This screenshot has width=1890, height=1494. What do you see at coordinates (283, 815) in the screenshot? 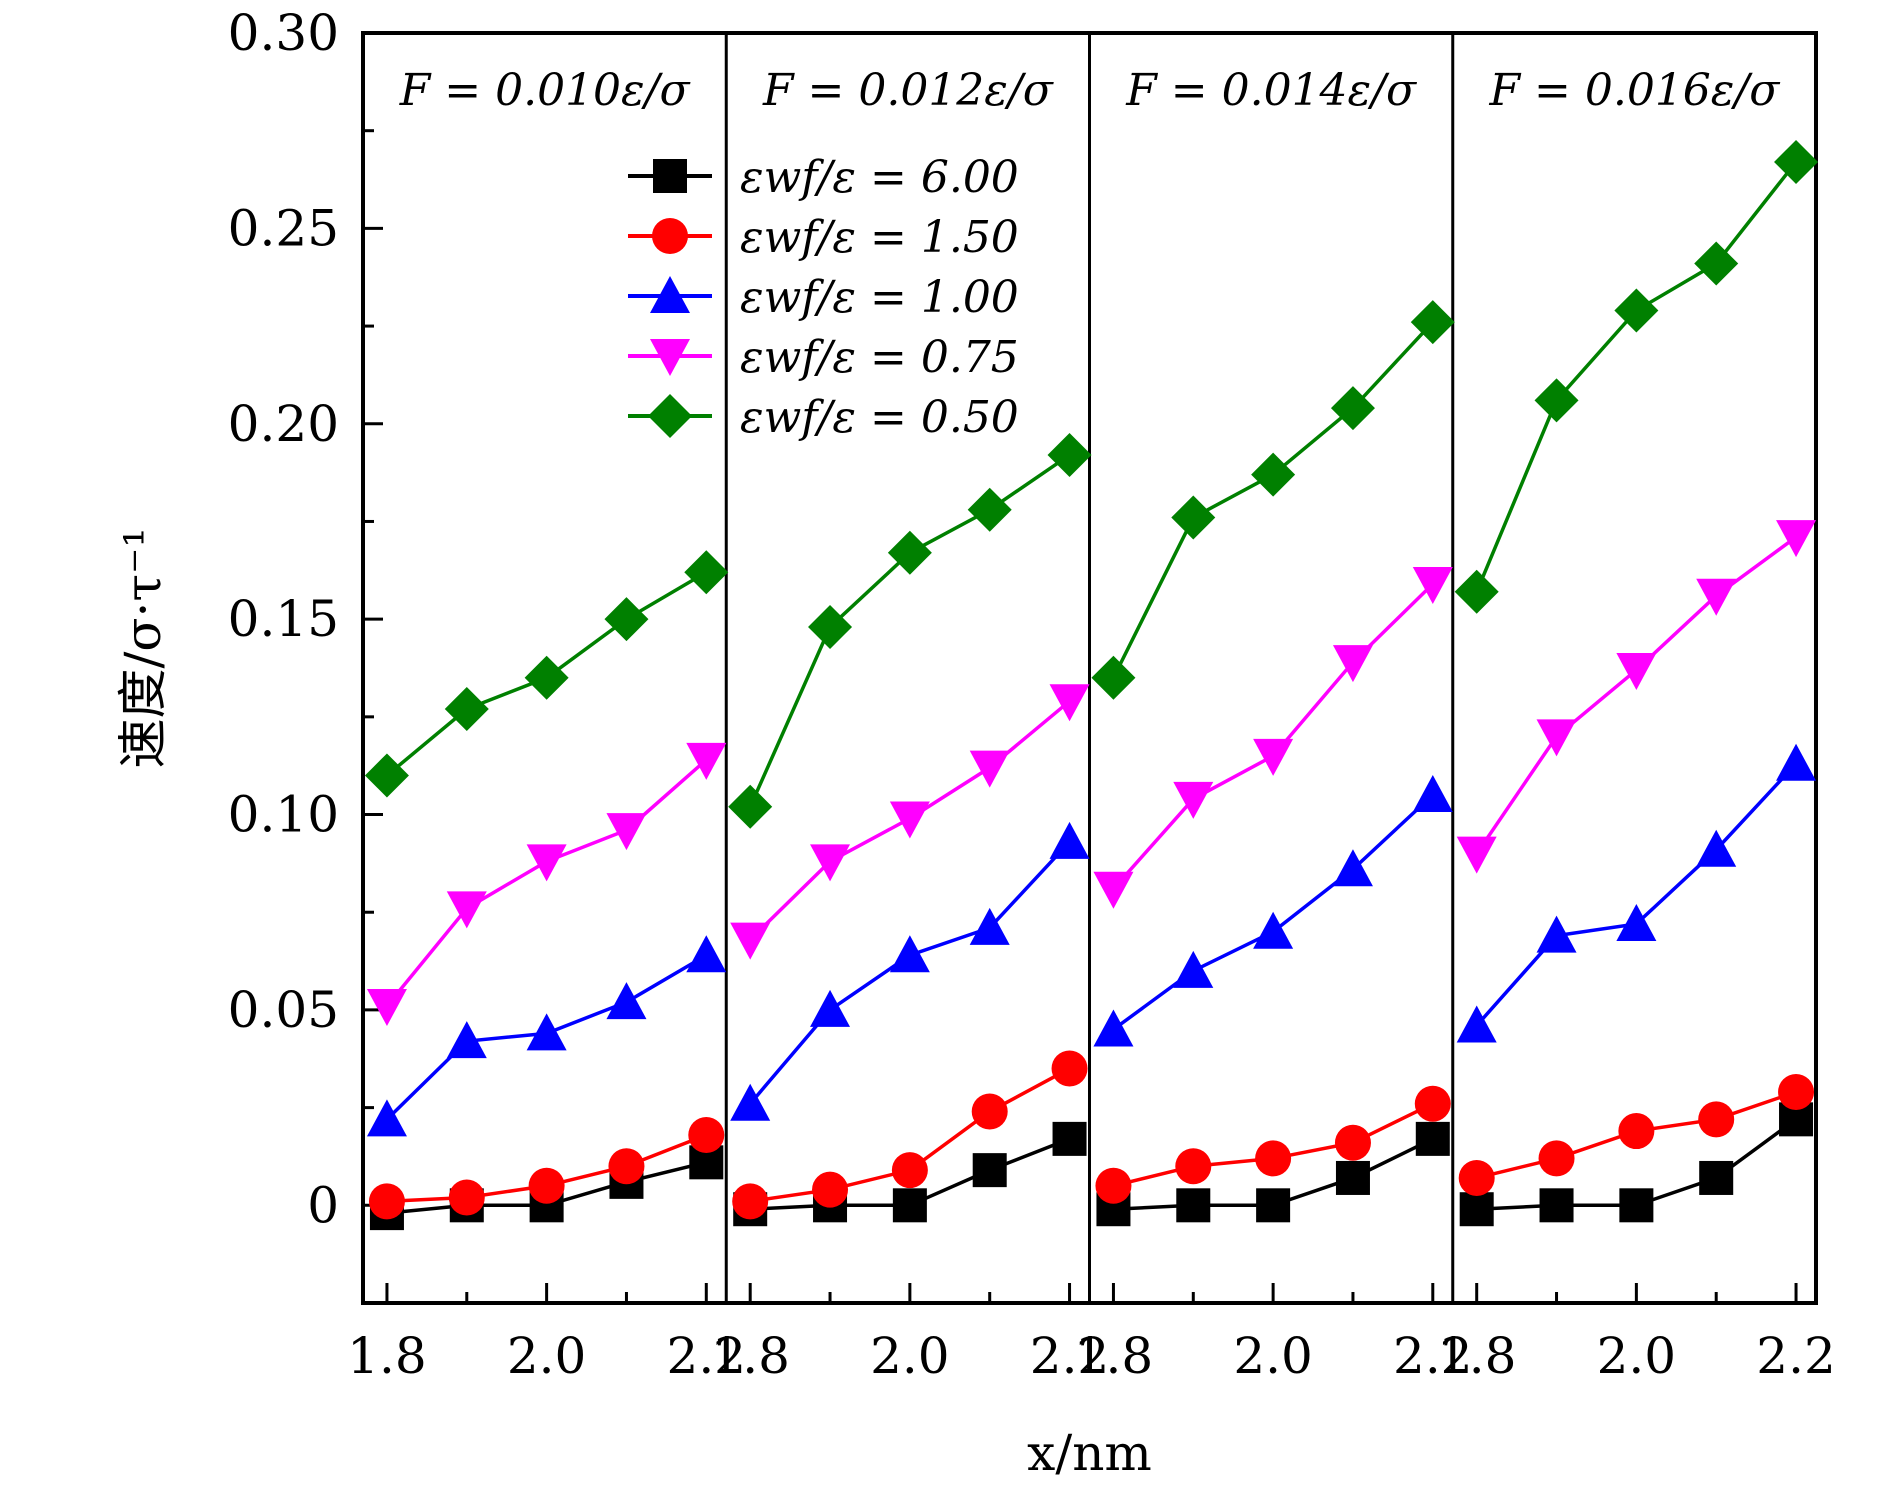
I see `y-tick-label: 0.10` at bounding box center [283, 815].